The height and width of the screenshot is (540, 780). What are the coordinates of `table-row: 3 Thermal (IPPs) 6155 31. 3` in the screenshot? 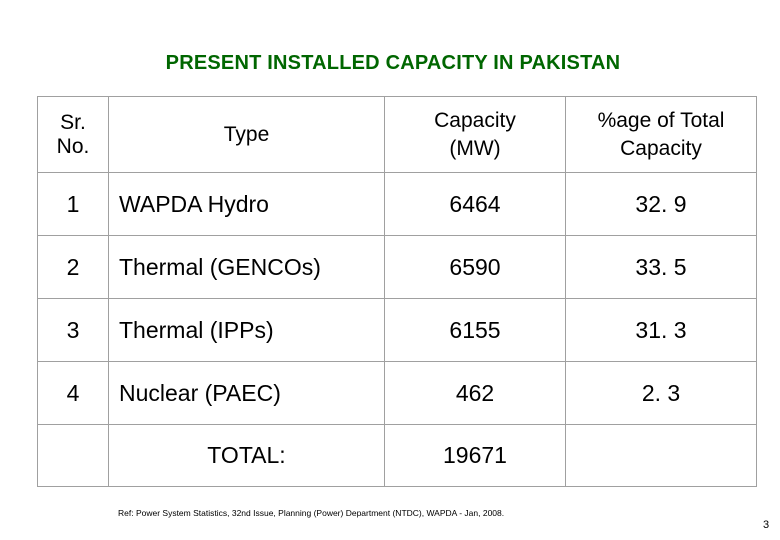 It's located at (397, 330).